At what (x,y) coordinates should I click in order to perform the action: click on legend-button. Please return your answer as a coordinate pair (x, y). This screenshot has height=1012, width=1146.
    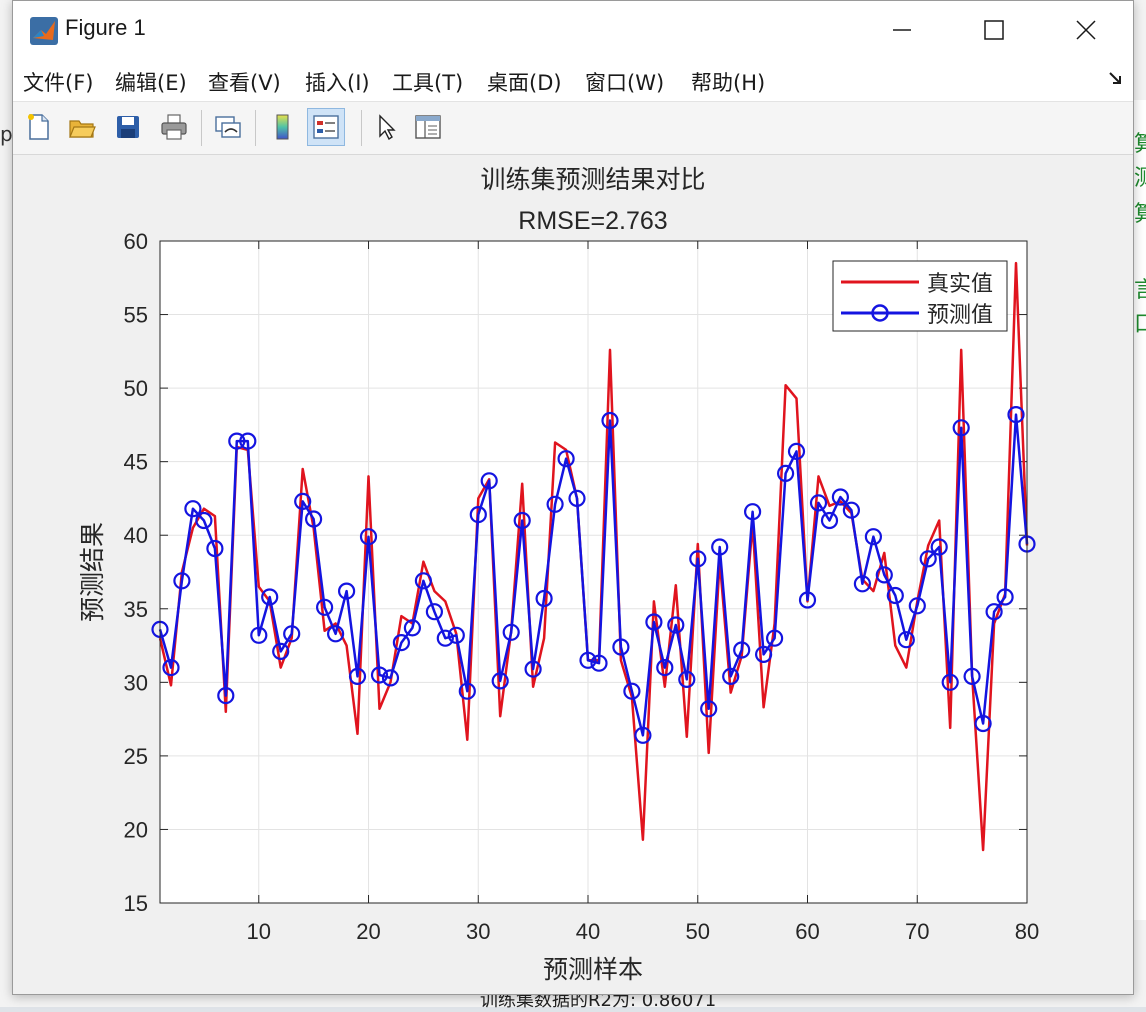
    Looking at the image, I should click on (326, 127).